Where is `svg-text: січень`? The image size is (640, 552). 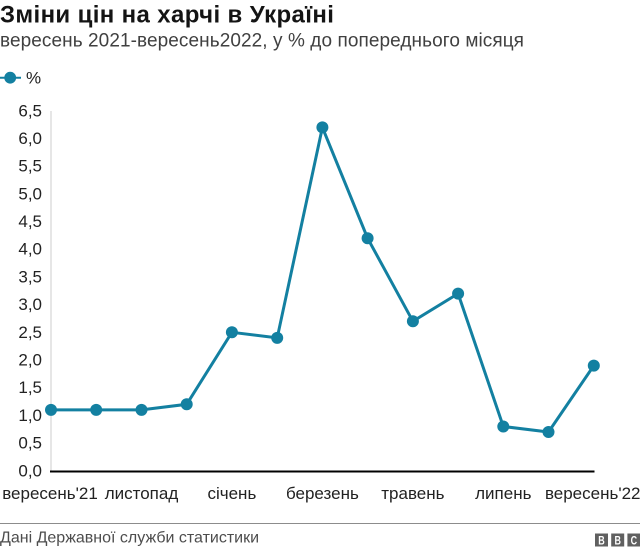 svg-text: січень is located at coordinates (231, 493).